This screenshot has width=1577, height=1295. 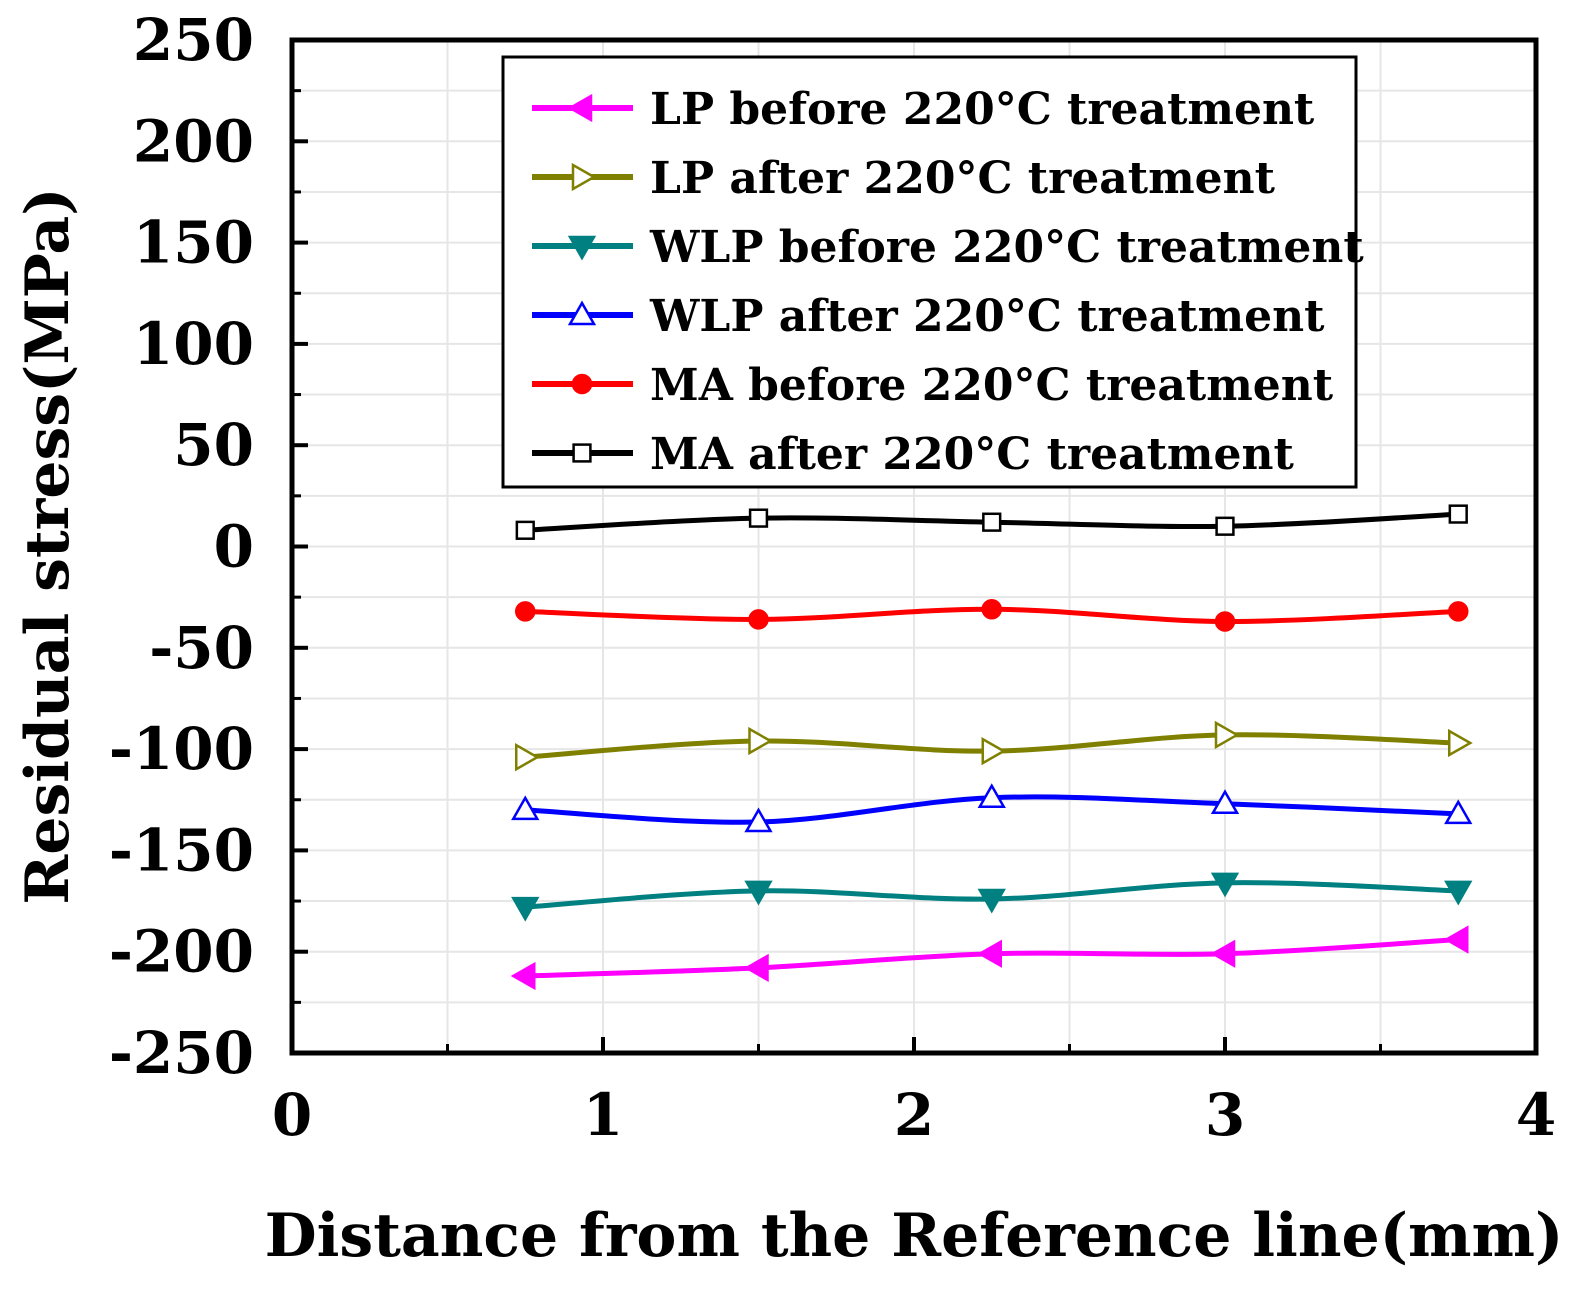 I want to click on y-tick-label: -250, so click(x=181, y=1053).